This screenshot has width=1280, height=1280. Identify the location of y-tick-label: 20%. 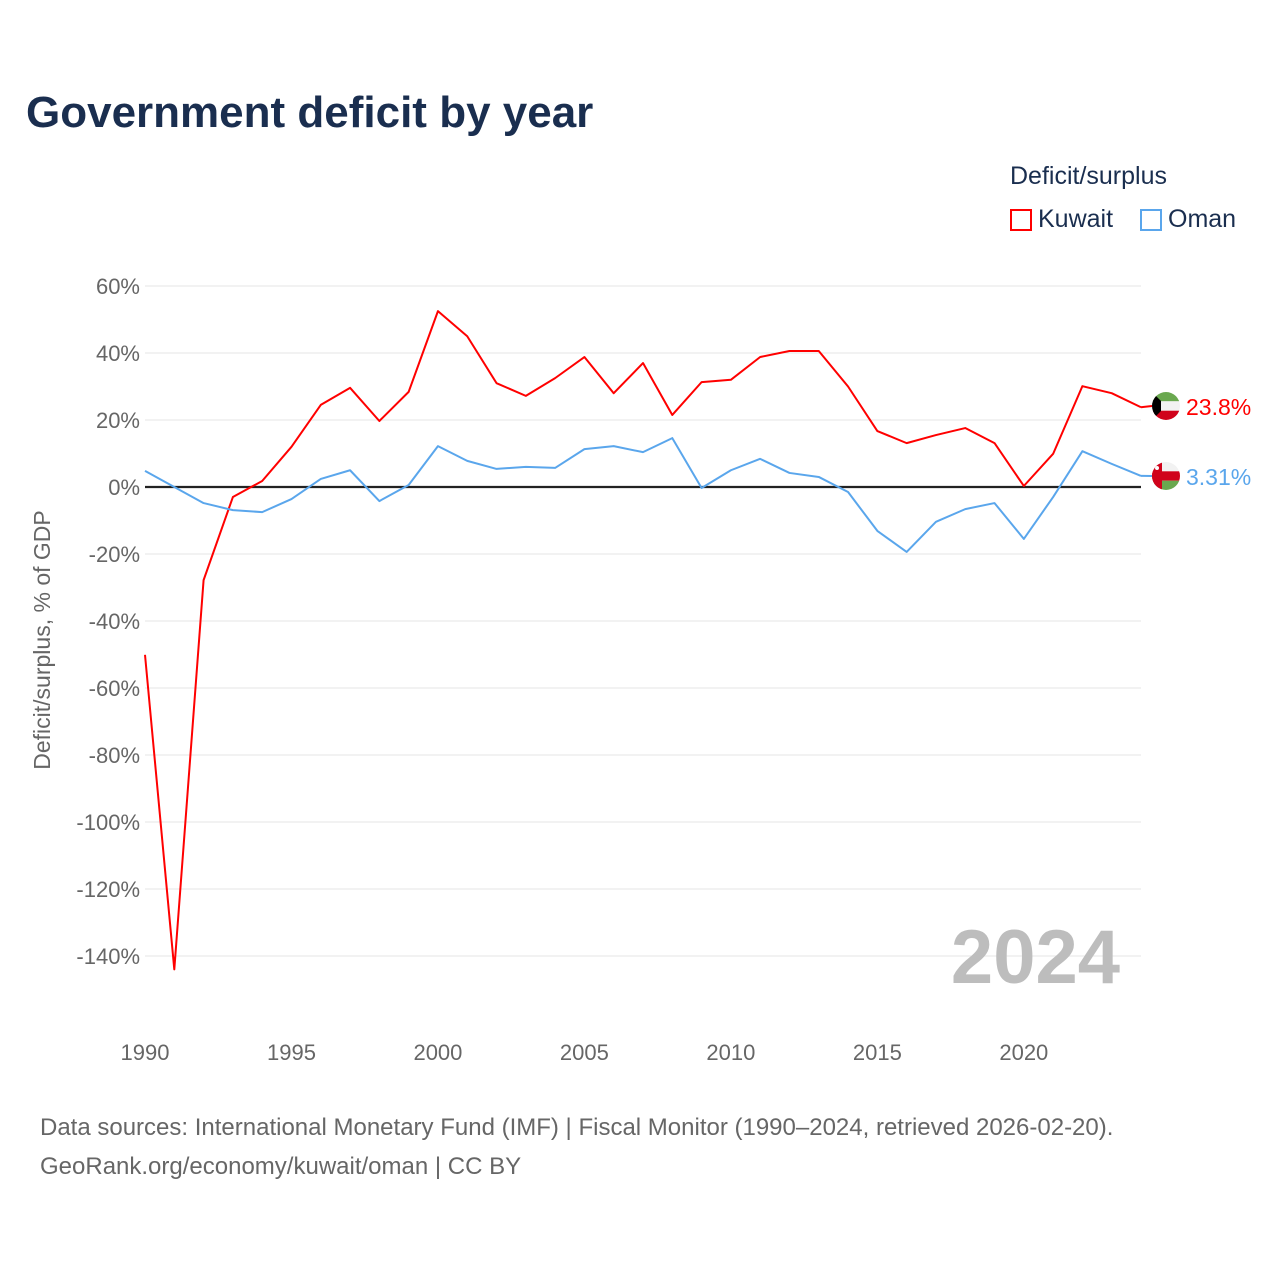
(118, 420).